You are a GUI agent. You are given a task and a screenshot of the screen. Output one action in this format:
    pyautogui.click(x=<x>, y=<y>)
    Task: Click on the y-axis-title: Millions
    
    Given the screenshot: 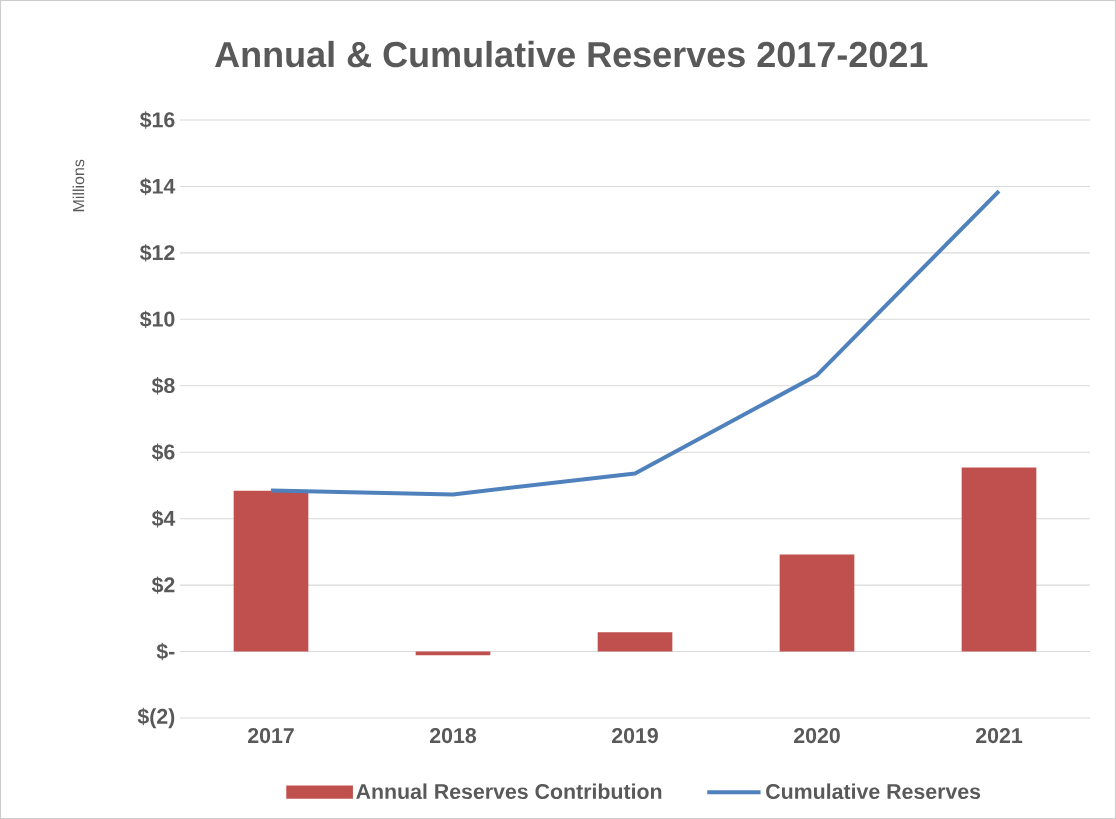 What is the action you would take?
    pyautogui.click(x=78, y=185)
    